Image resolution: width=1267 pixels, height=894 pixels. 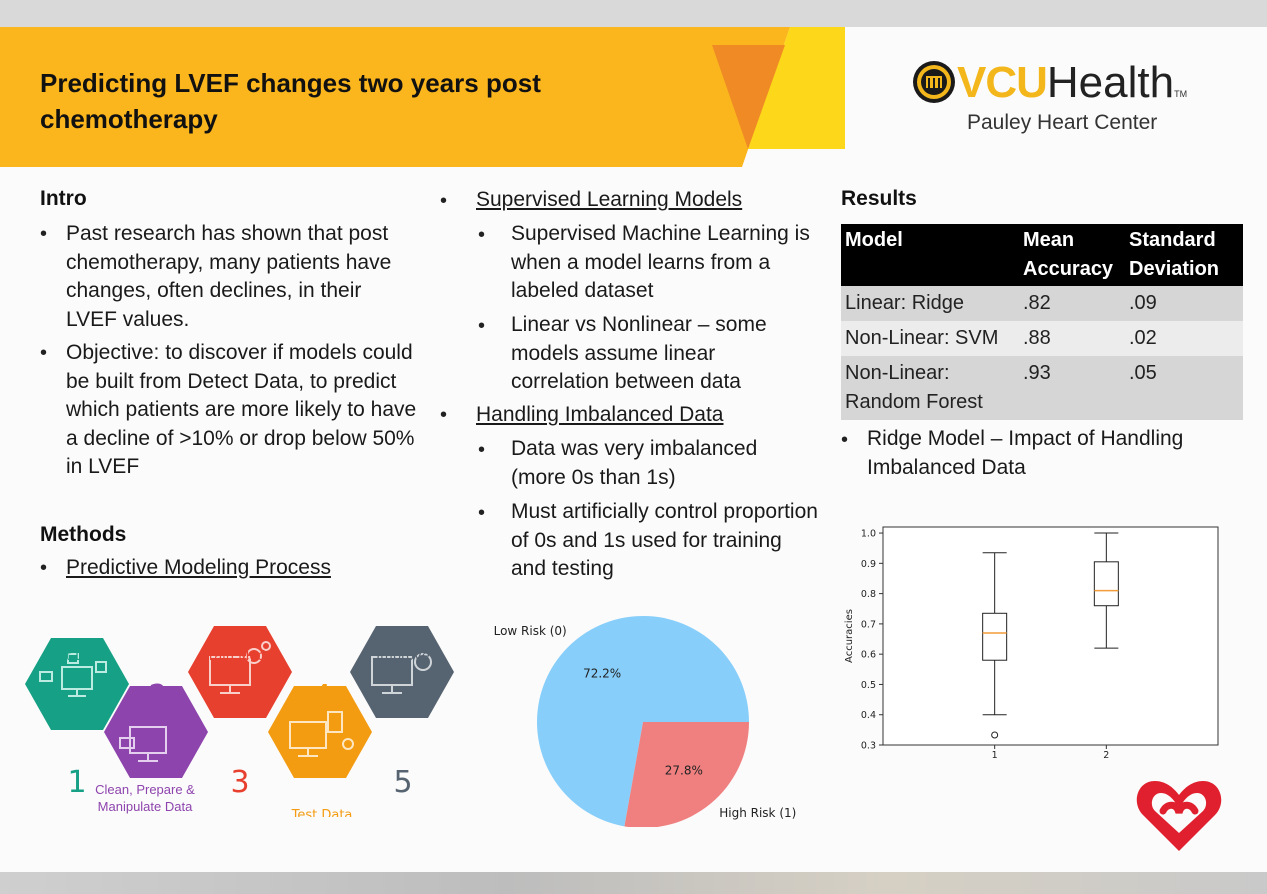 I want to click on column-header-model: Model, so click(x=930, y=255).